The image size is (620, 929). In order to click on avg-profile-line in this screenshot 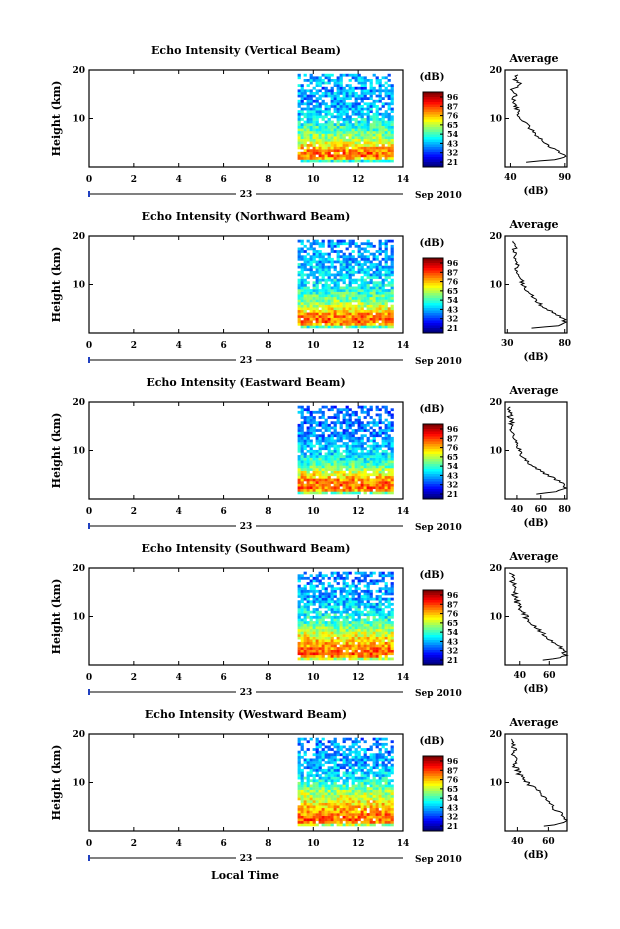, I will do `click(538, 616)`.